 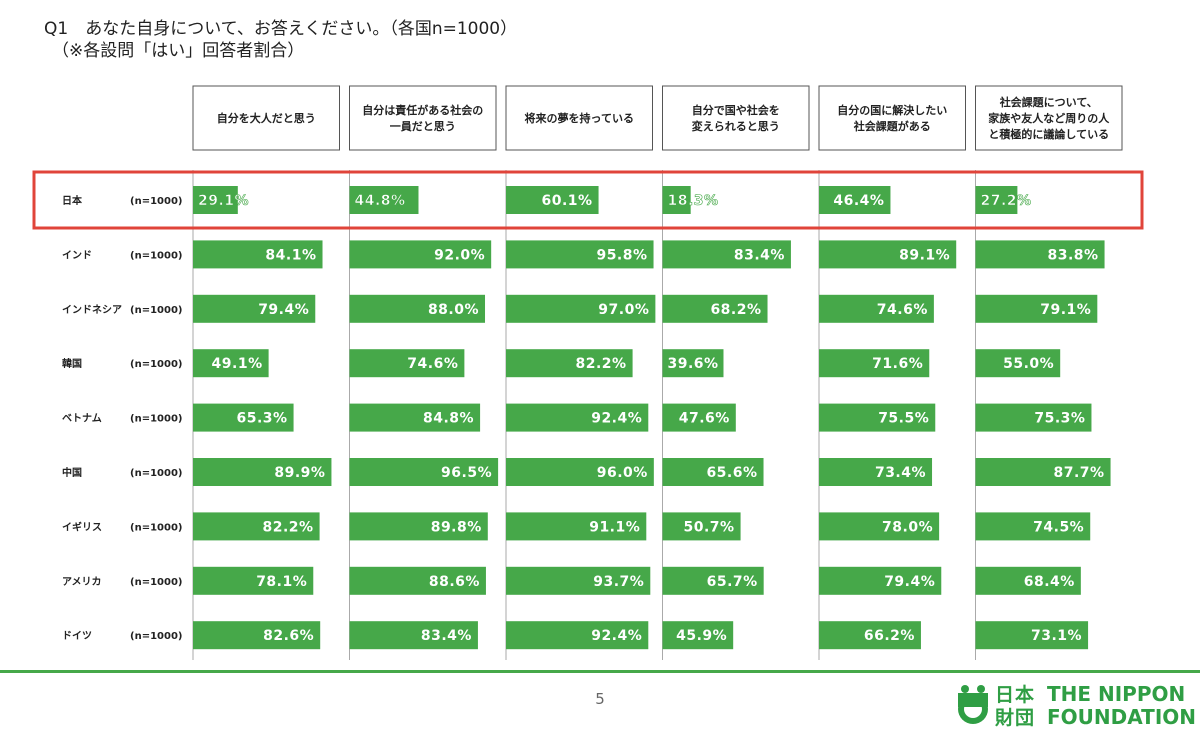 I want to click on column-header-label: と積極的に議論している, so click(x=1048, y=134).